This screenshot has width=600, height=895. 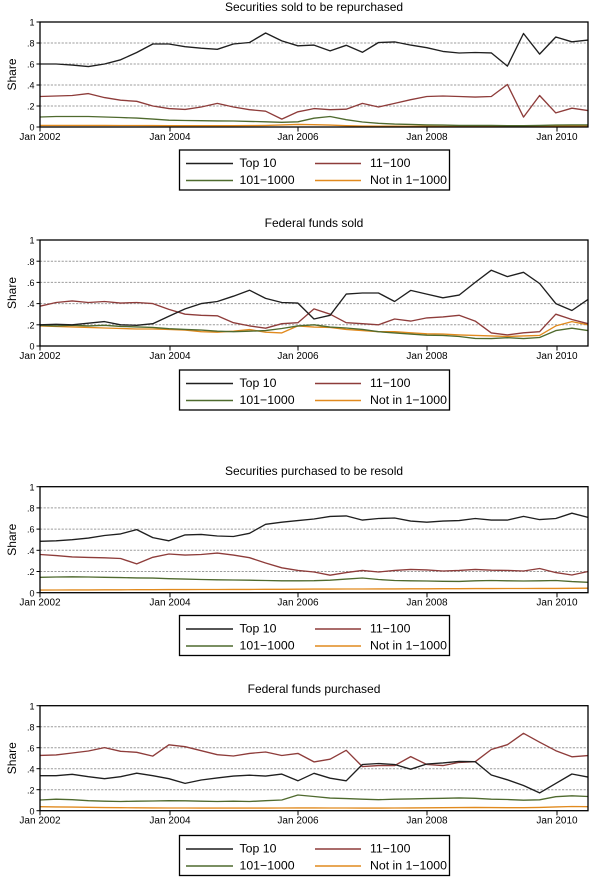 What do you see at coordinates (314, 689) in the screenshot?
I see `svg-text: Federal funds purchased` at bounding box center [314, 689].